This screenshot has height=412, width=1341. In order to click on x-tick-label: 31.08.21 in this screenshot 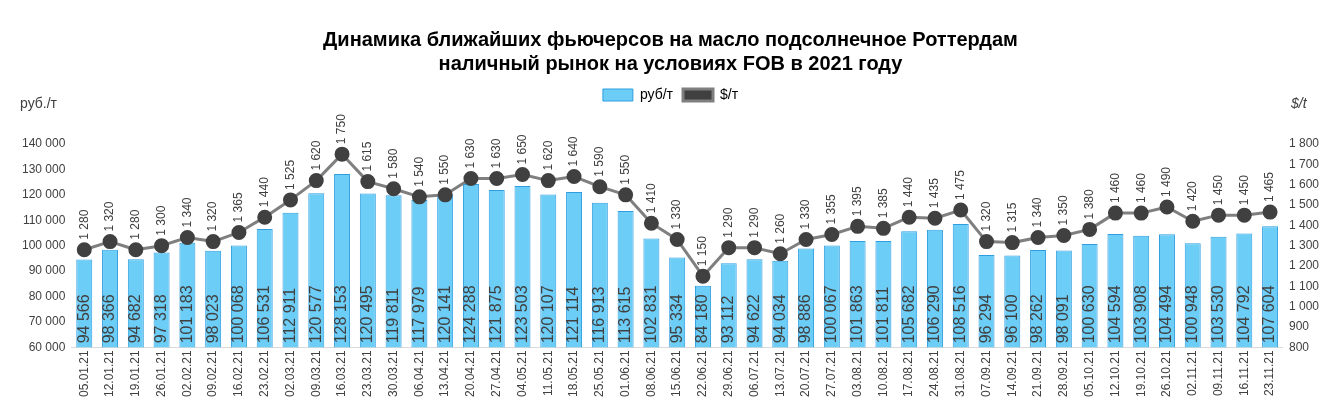, I will do `click(960, 373)`.